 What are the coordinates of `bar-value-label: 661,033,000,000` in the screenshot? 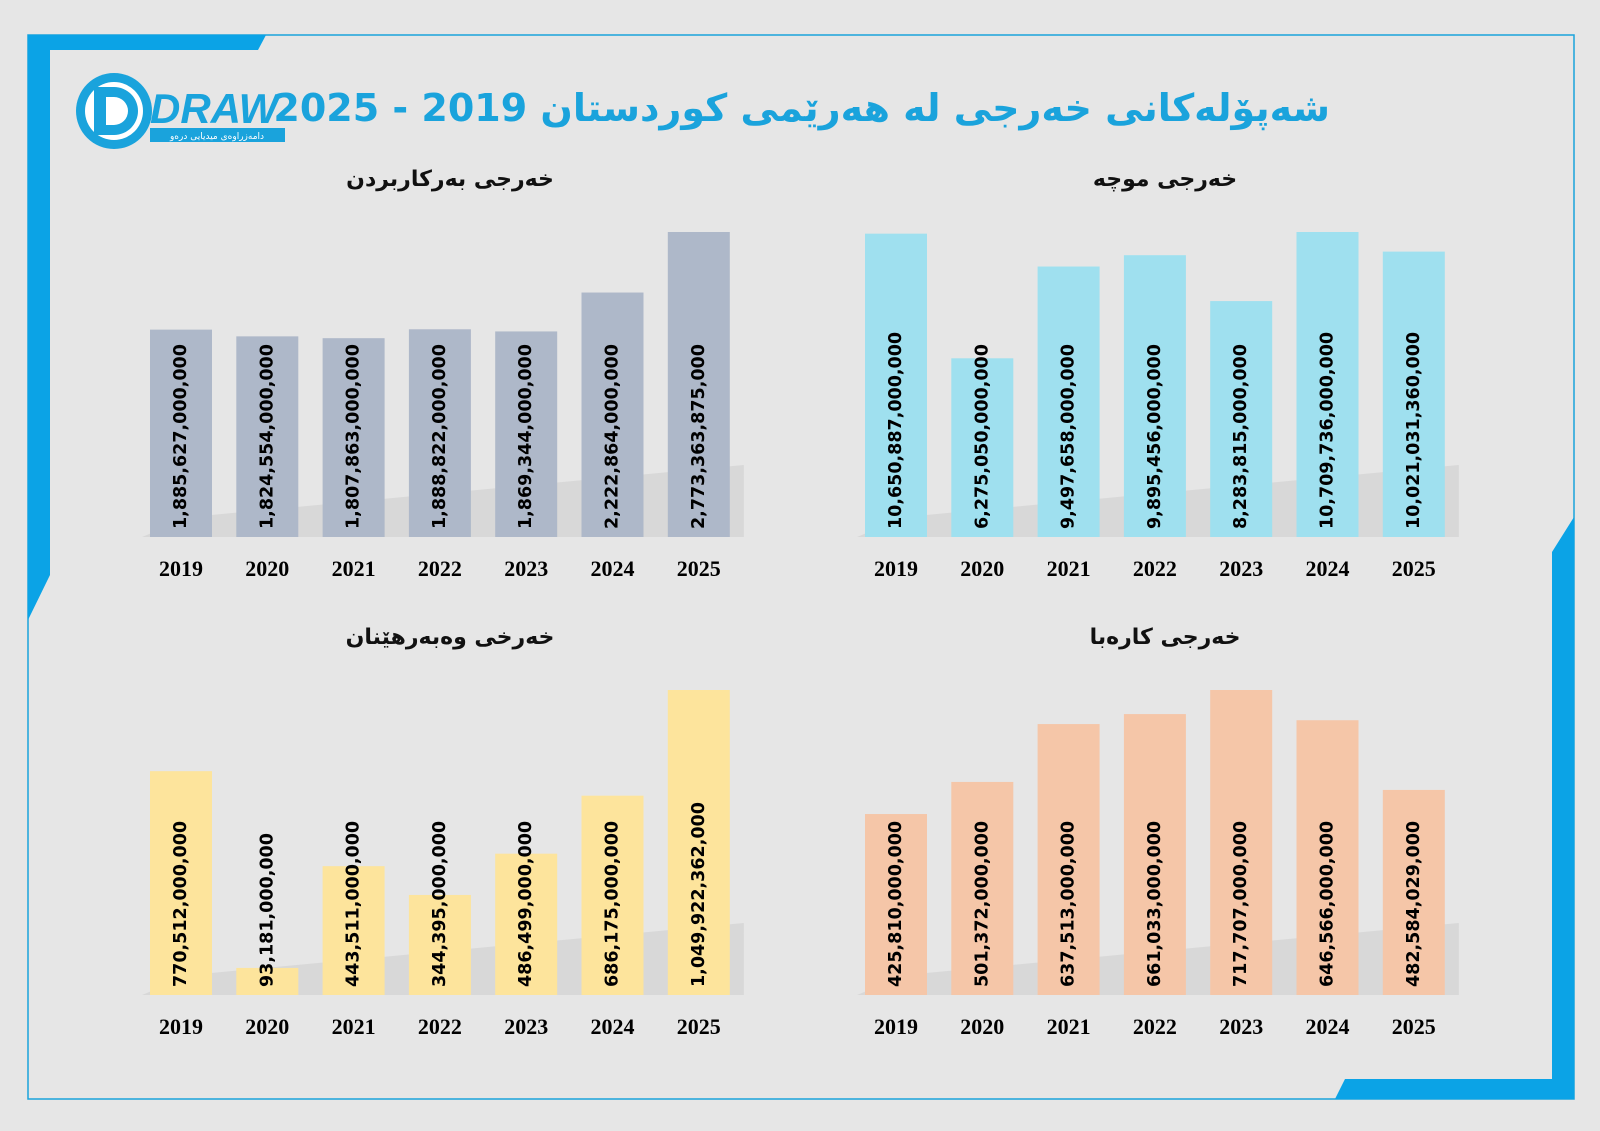 It's located at (1155, 904).